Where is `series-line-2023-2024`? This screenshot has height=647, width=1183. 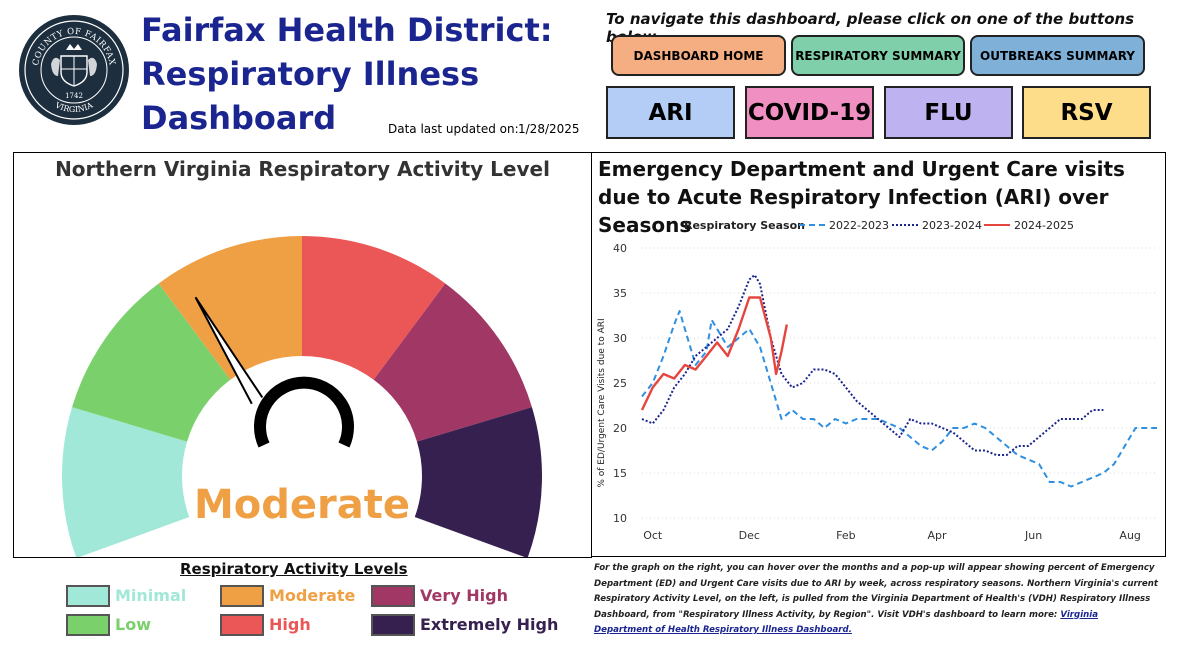 series-line-2023-2024 is located at coordinates (872, 365).